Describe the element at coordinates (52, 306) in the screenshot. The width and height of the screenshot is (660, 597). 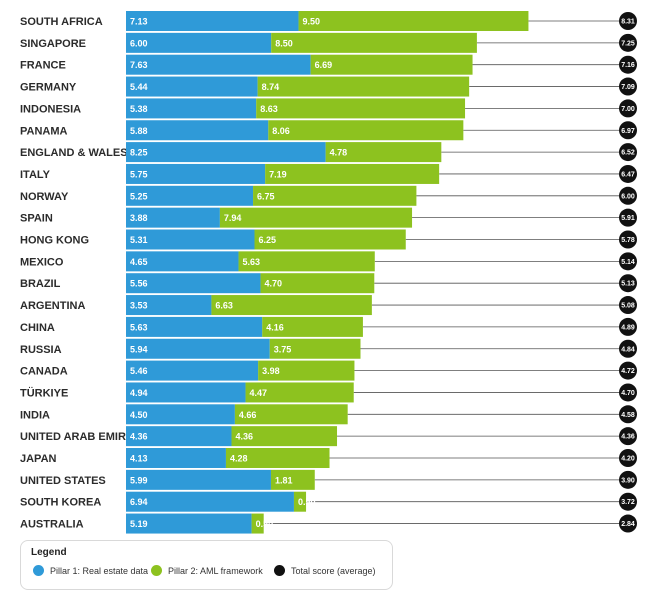
I see `category-label: ARGENTINA` at that location.